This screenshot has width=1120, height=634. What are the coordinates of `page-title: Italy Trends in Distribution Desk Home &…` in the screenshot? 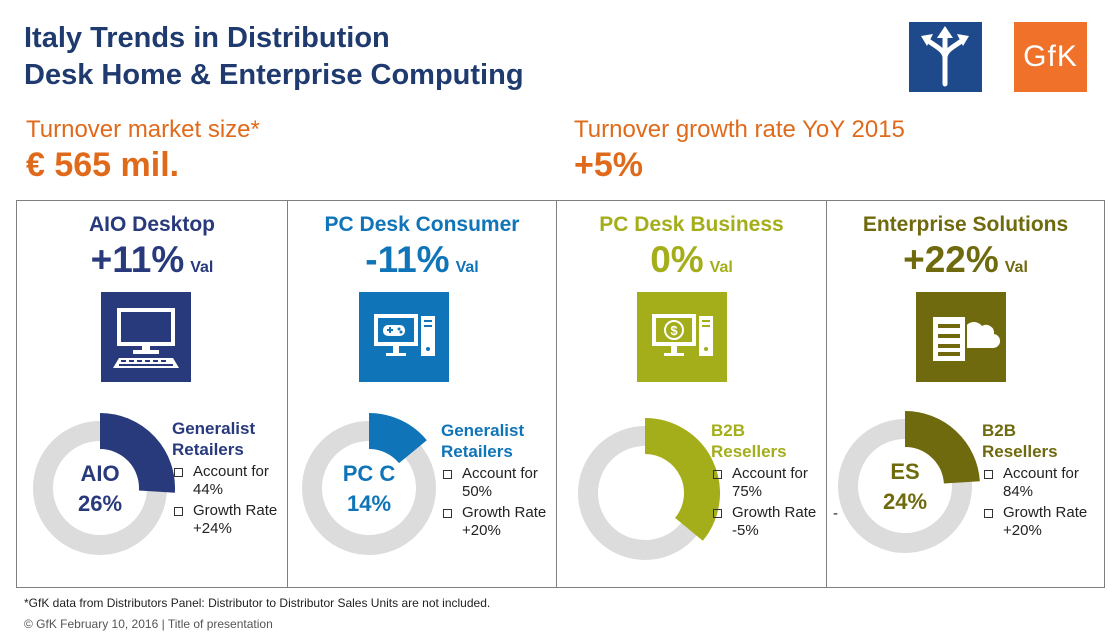 It's located at (274, 57).